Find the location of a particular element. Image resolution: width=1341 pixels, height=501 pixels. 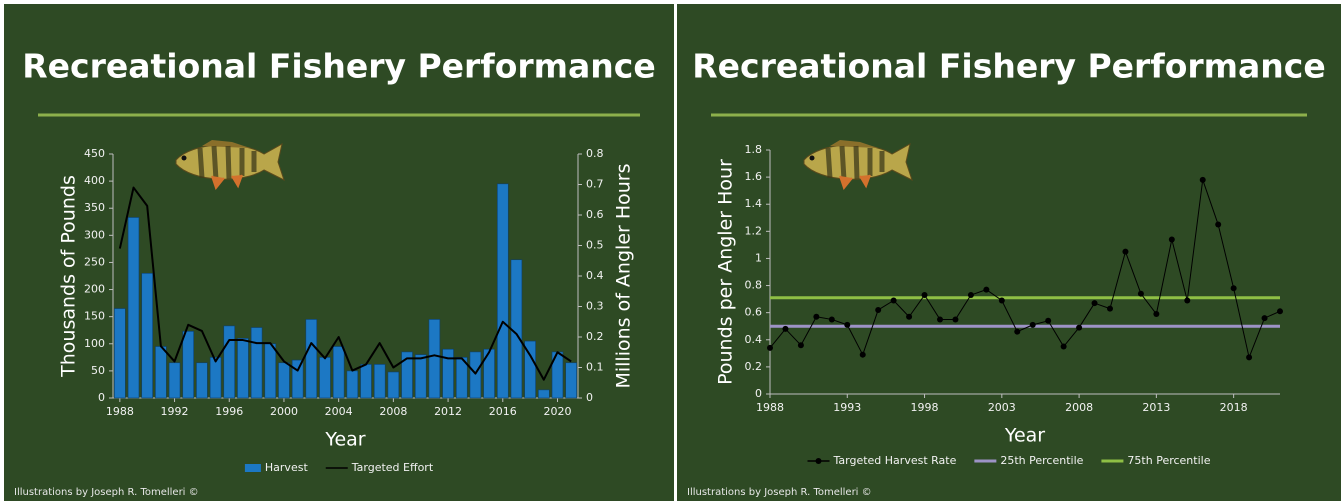

y-tick-label: 0.6 is located at coordinates (754, 312).